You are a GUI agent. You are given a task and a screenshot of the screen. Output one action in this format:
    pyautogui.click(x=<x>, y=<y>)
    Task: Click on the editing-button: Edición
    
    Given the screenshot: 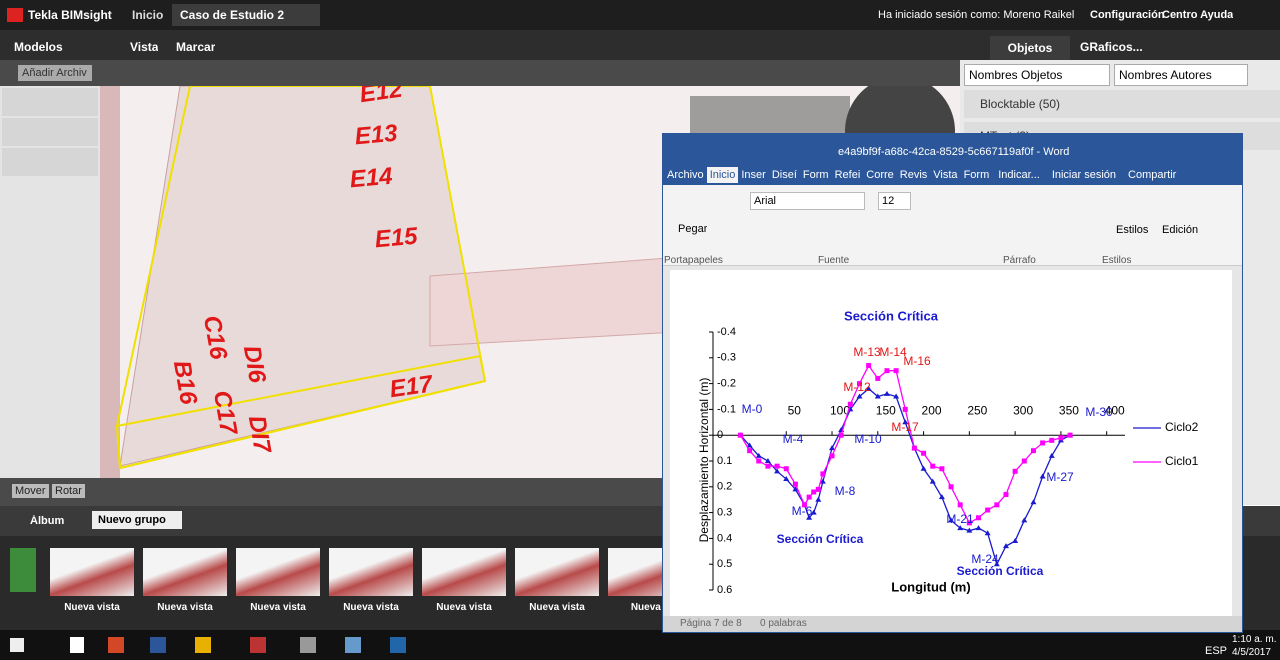 What is the action you would take?
    pyautogui.click(x=1180, y=230)
    